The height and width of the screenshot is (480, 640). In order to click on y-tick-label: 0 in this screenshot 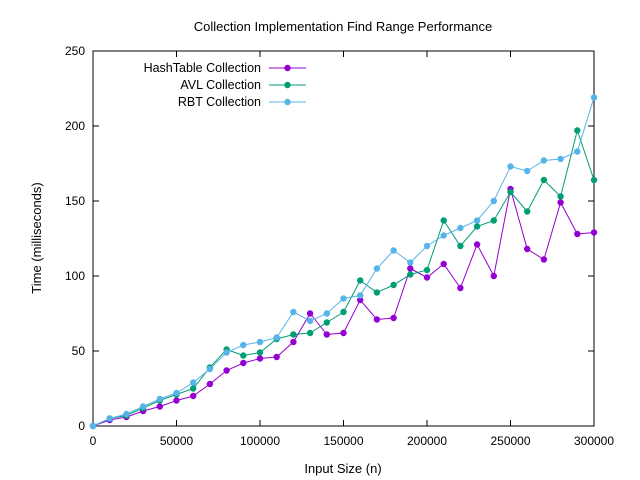, I will do `click(81, 426)`.